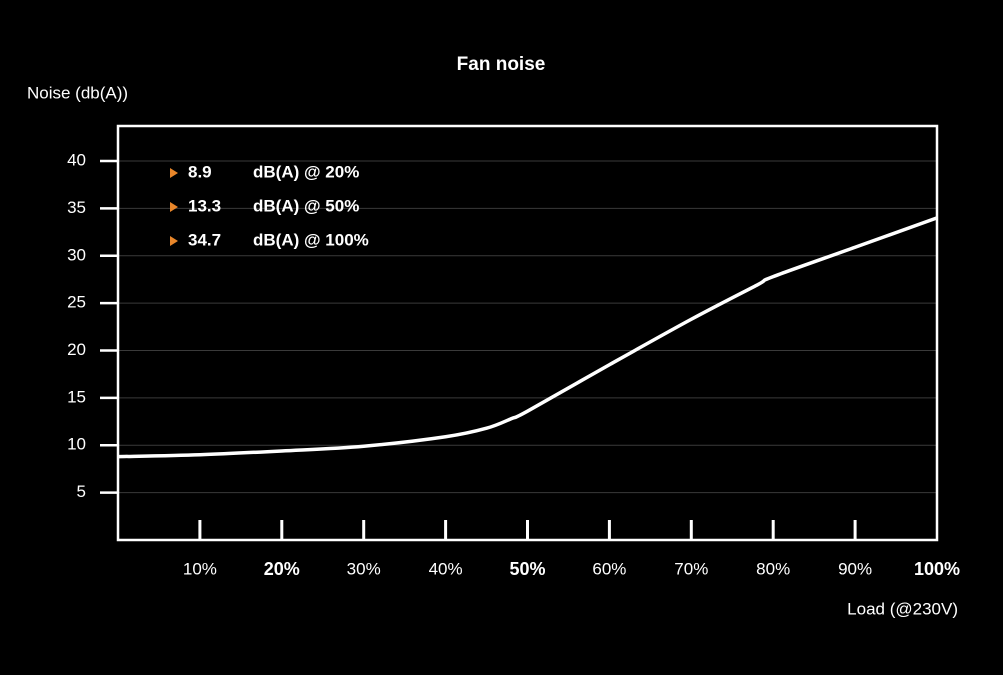  Describe the element at coordinates (609, 568) in the screenshot. I see `x-tick-label: 60%` at that location.